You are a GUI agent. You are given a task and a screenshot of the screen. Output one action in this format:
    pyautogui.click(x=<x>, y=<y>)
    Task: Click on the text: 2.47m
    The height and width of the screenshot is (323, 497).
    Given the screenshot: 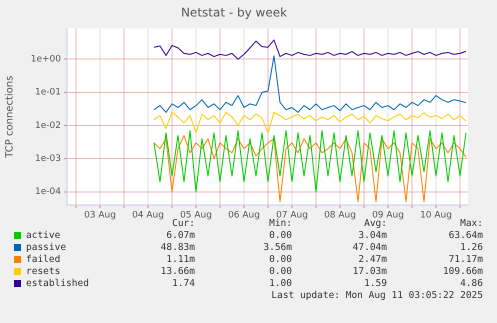 What is the action you would take?
    pyautogui.click(x=372, y=259)
    